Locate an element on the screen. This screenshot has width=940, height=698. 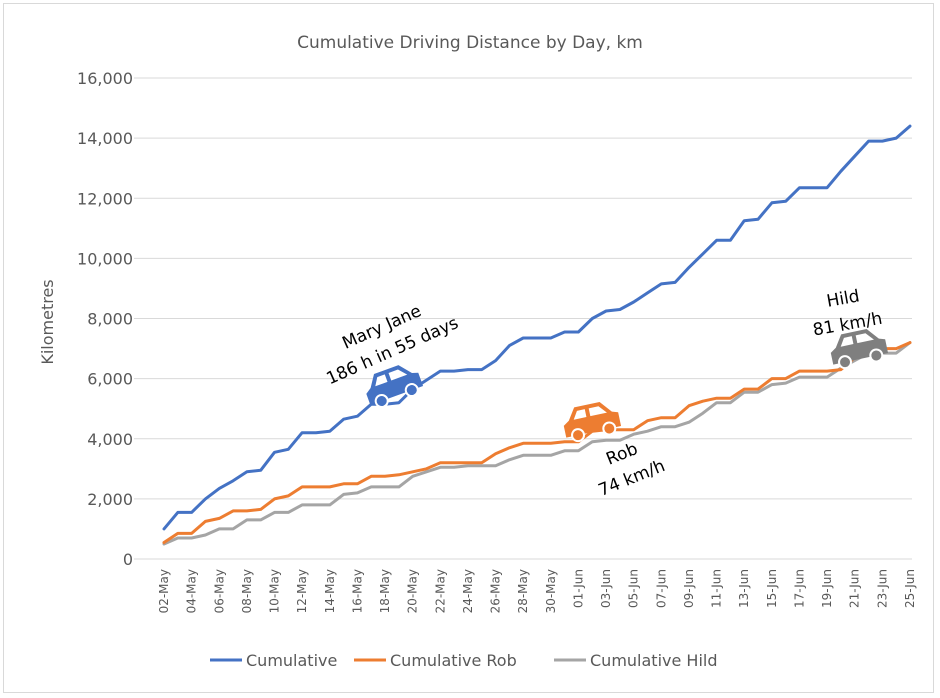
x-tick-label: 14-May is located at coordinates (330, 591).